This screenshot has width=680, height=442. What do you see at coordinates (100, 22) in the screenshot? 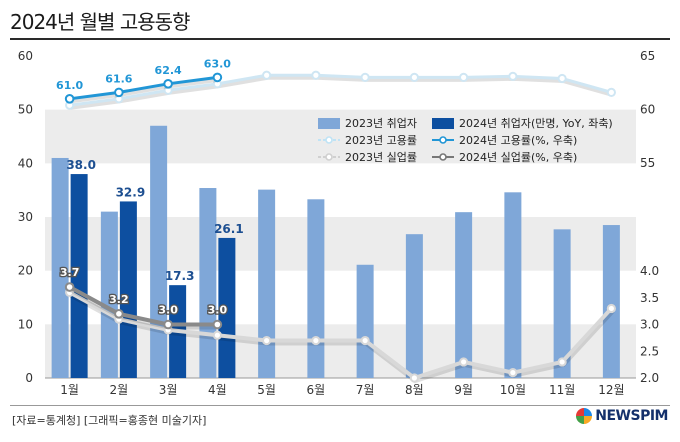
I see `page-title: 2024년 월별 고용동향` at bounding box center [100, 22].